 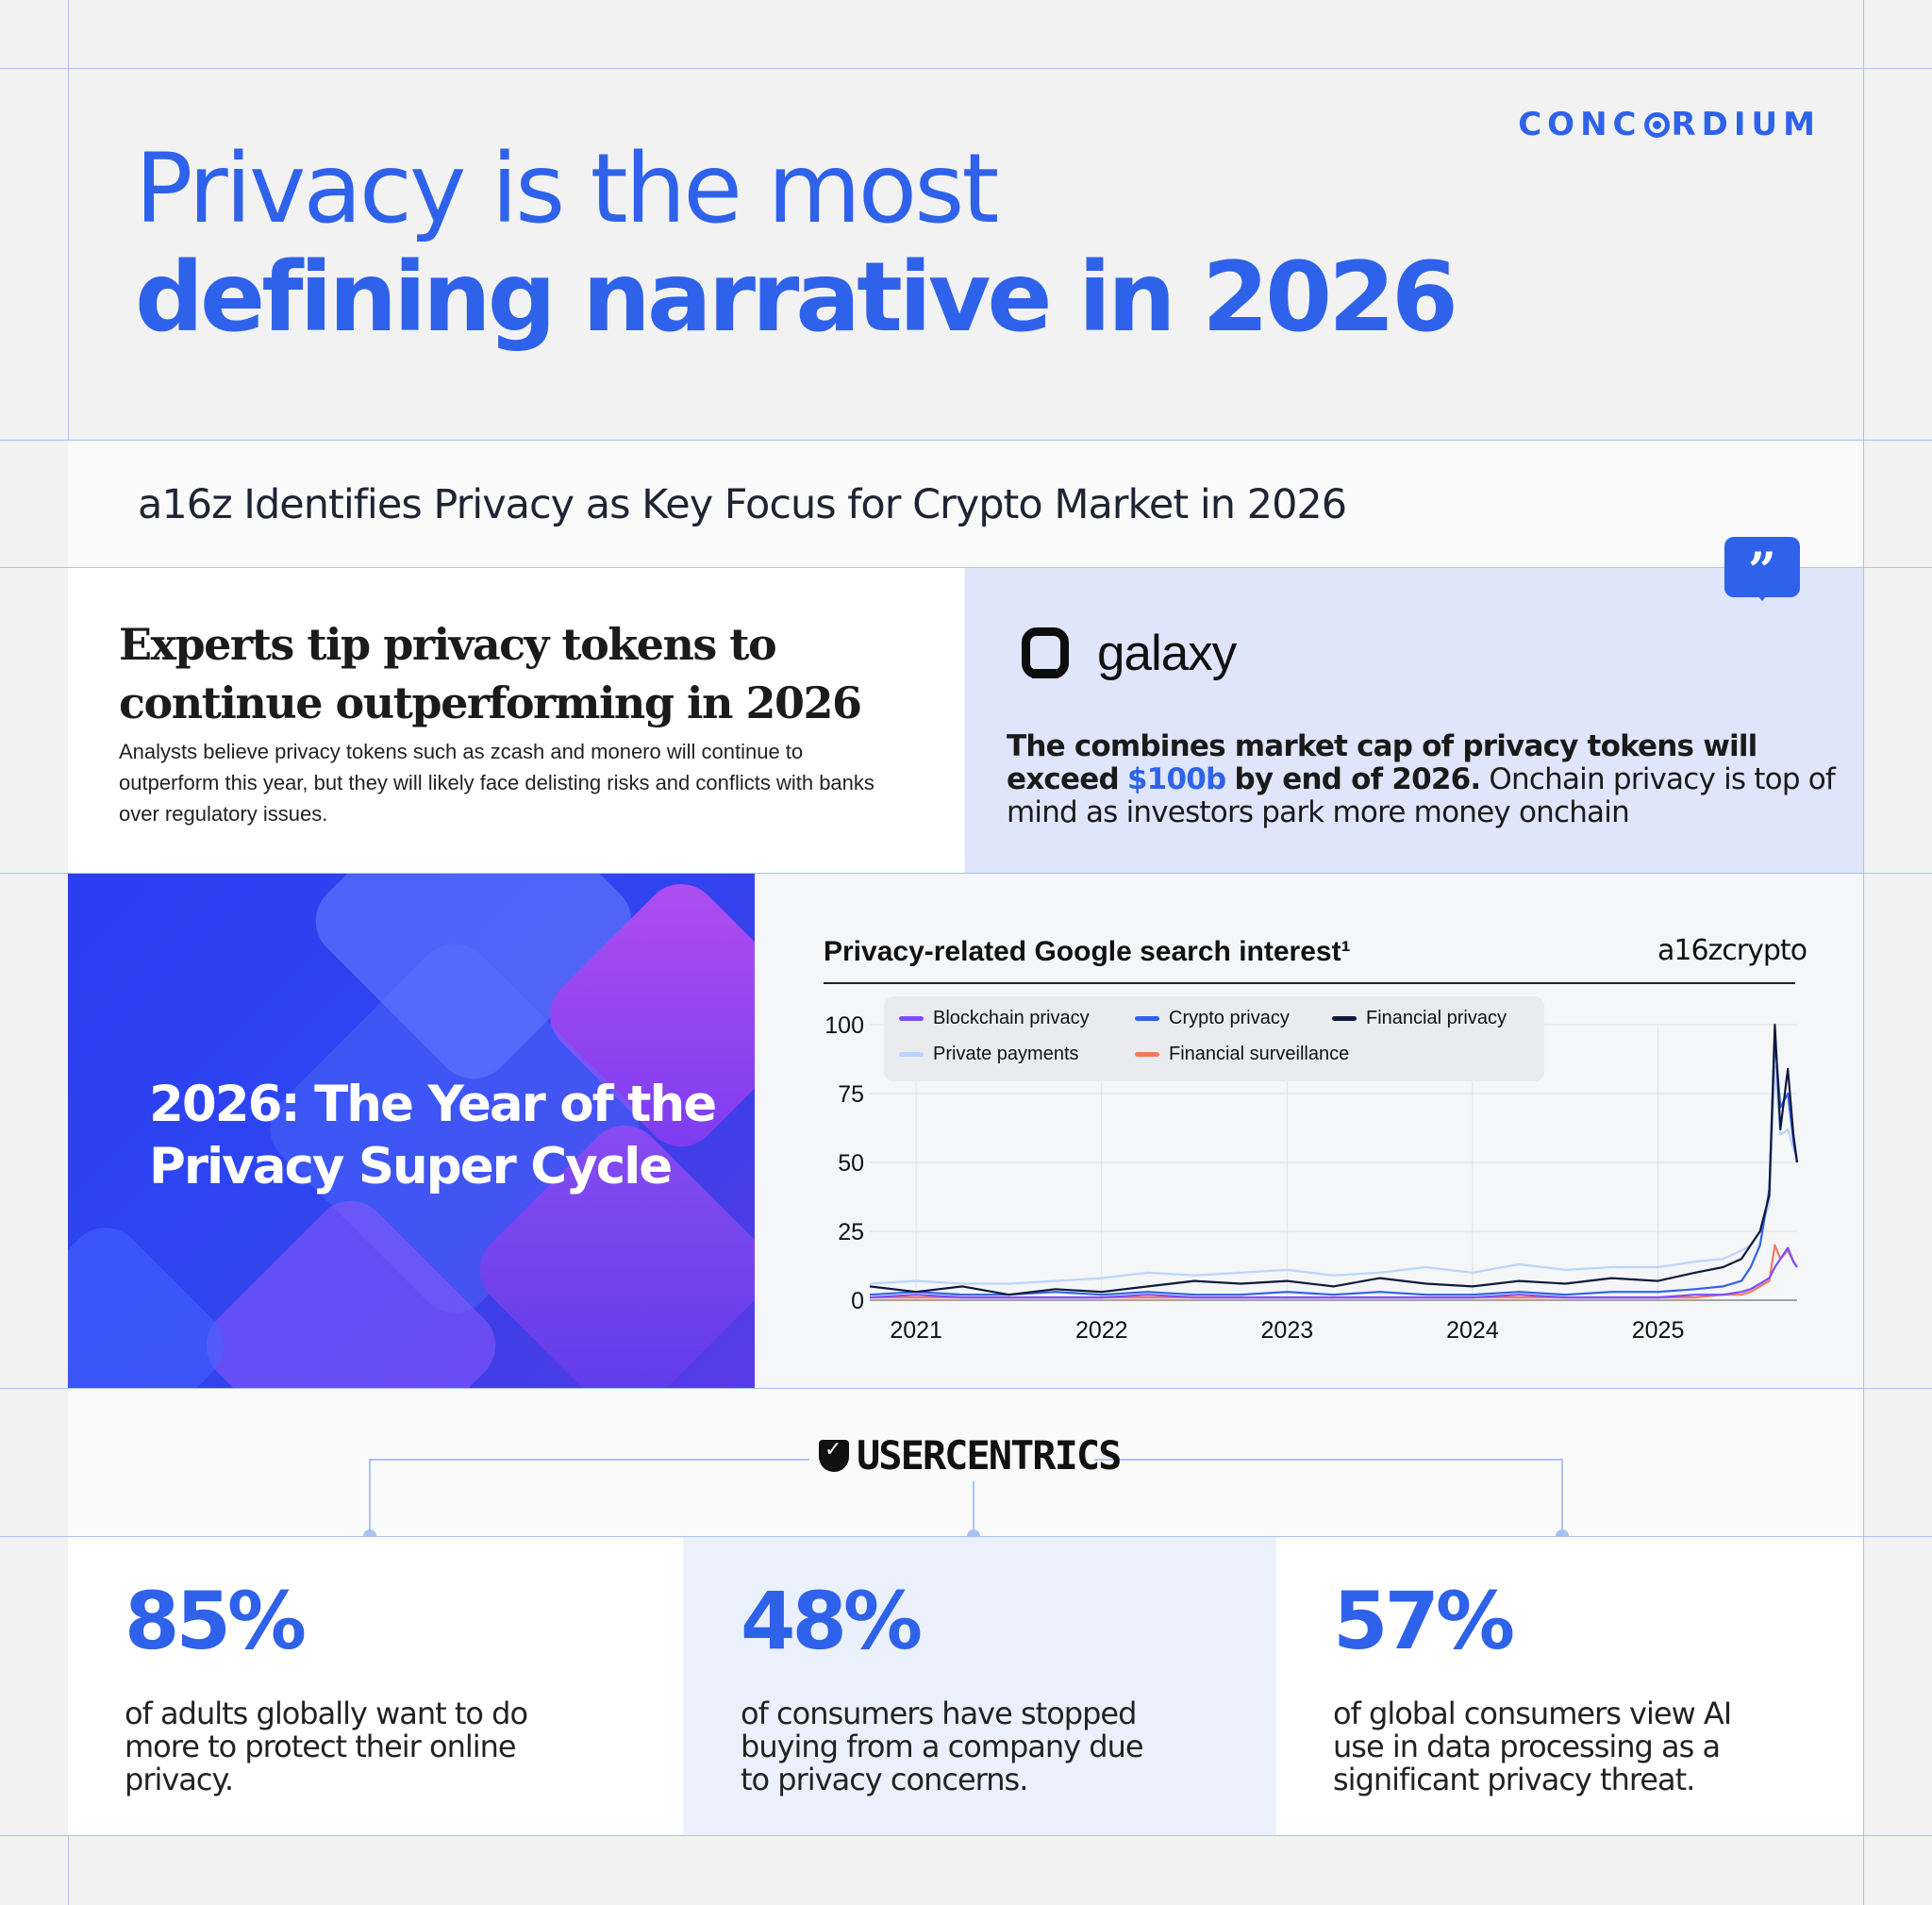 I want to click on stat-value: 85%, so click(x=216, y=1621).